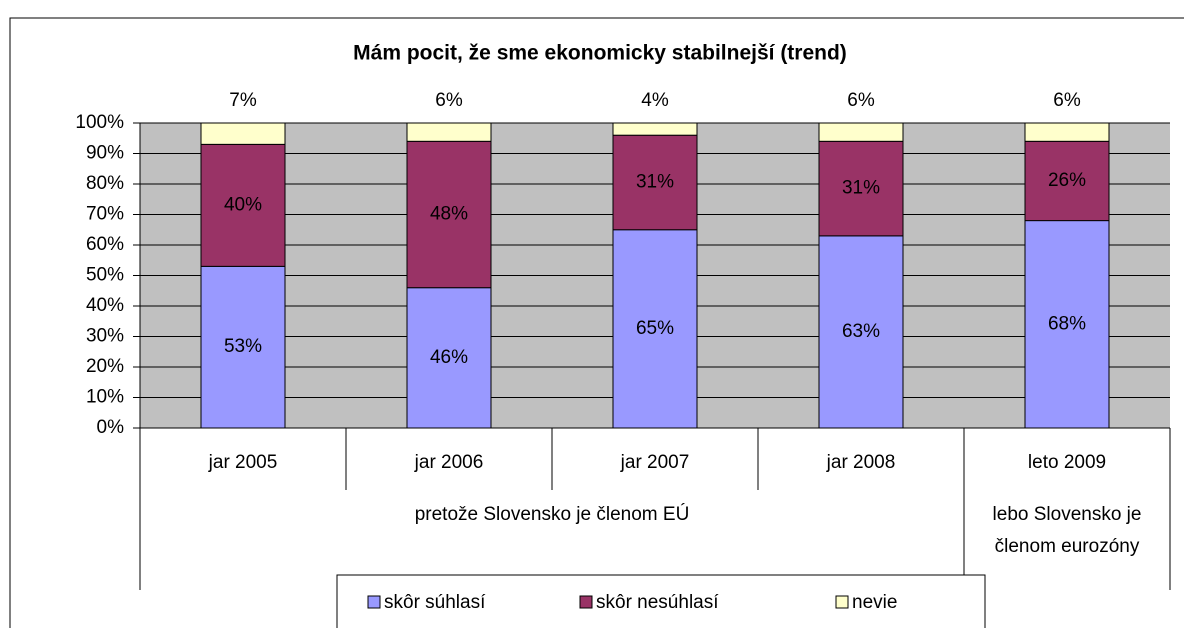 The height and width of the screenshot is (628, 1184). I want to click on x-tick-label: jar 2007, so click(655, 462).